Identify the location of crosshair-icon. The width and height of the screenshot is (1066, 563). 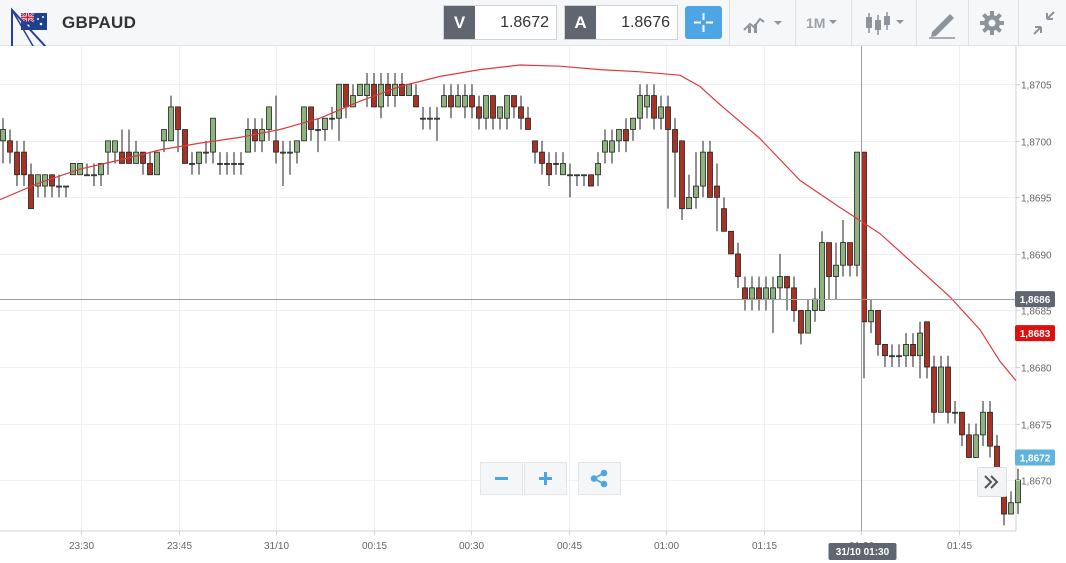
(703, 22).